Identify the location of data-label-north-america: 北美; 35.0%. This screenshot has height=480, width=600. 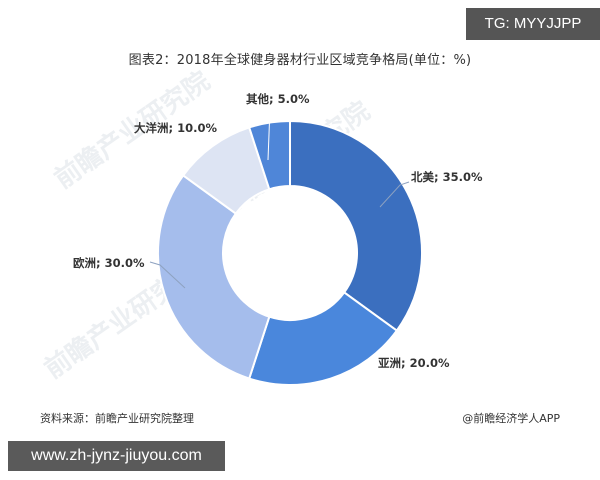
(447, 177).